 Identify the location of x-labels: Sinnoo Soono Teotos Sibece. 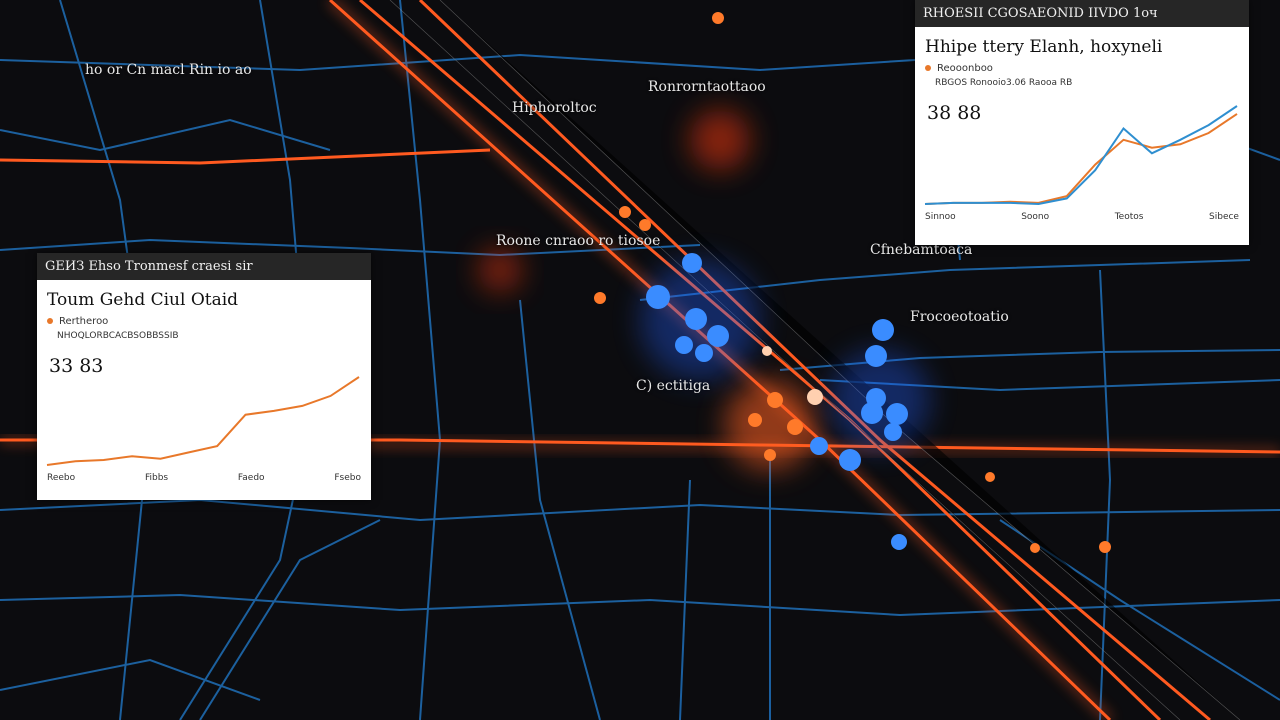
(1082, 217).